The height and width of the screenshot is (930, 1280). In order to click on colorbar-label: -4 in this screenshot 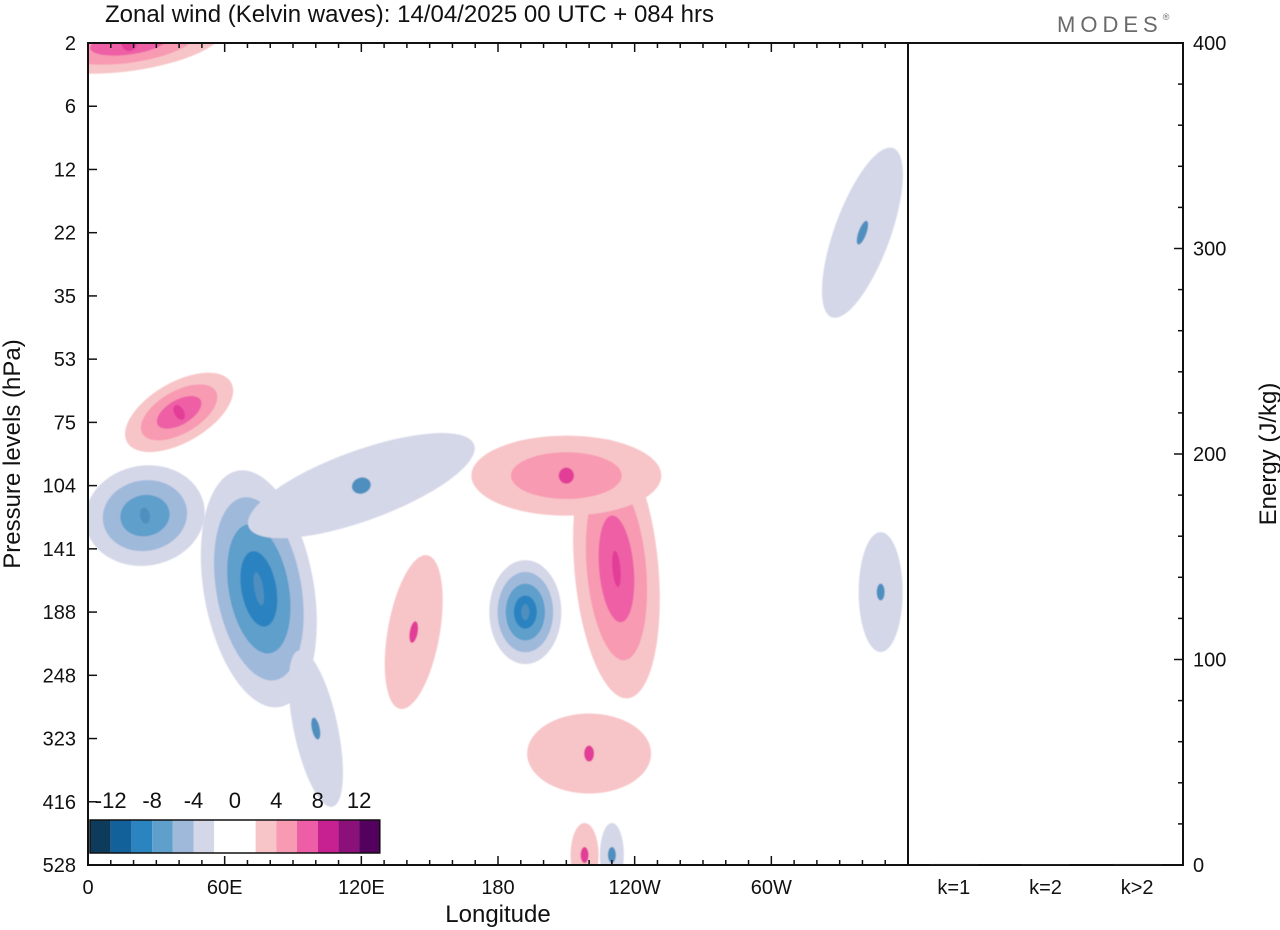, I will do `click(194, 800)`.